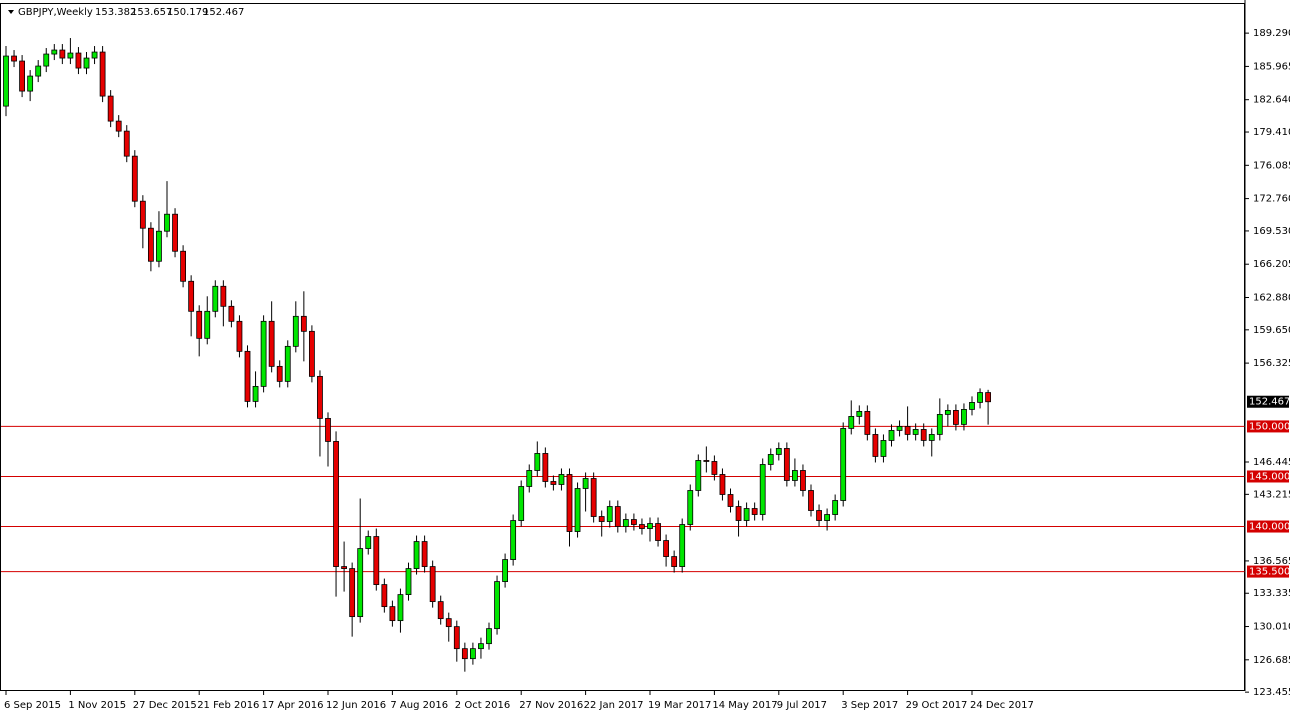  I want to click on y-tick-label: 176.085, so click(1271, 165).